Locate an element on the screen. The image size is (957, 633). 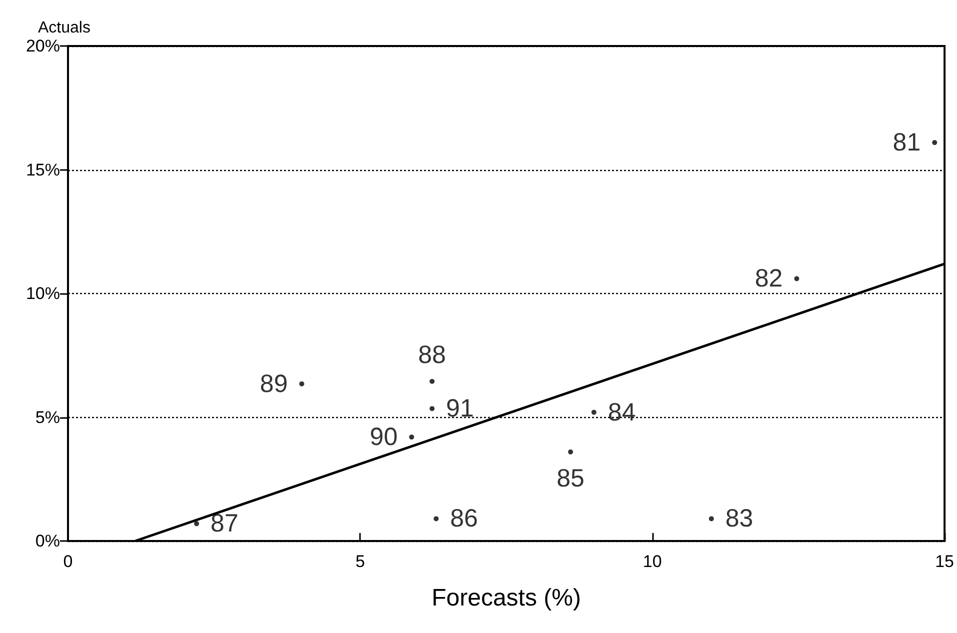
x-tick-label: 15 is located at coordinates (944, 561).